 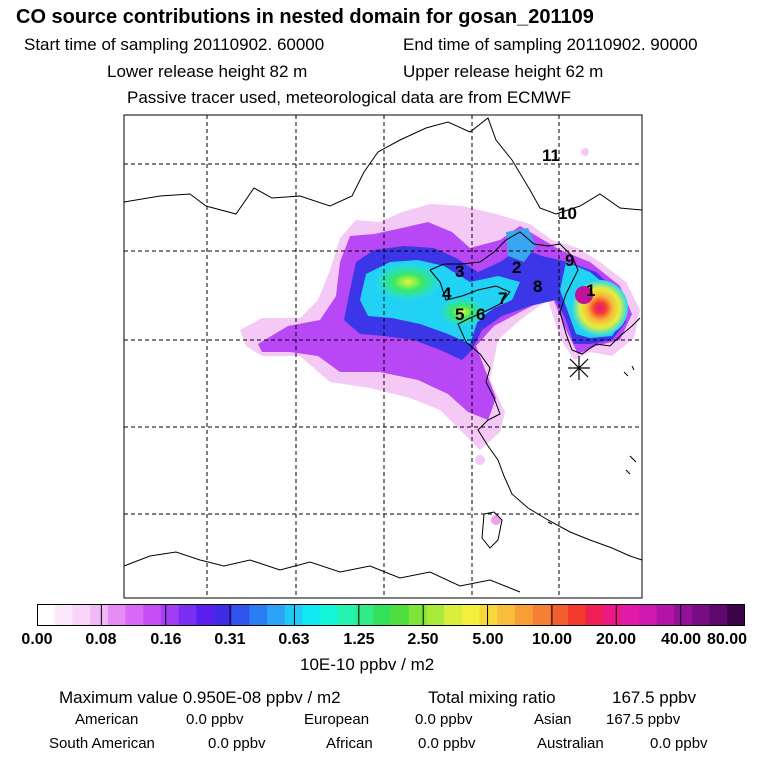 I want to click on region-name: American, so click(x=107, y=719).